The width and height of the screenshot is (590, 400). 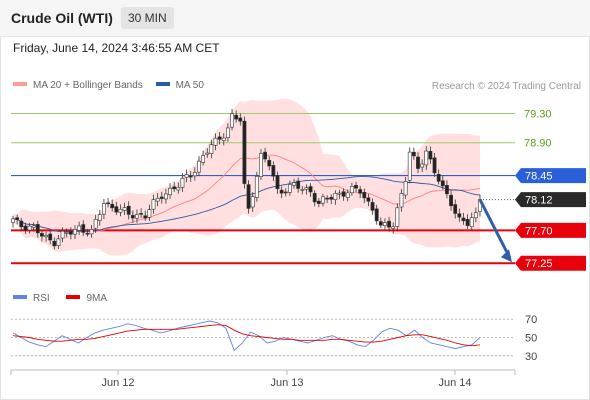 What do you see at coordinates (538, 115) in the screenshot?
I see `level-label-0: 79.30` at bounding box center [538, 115].